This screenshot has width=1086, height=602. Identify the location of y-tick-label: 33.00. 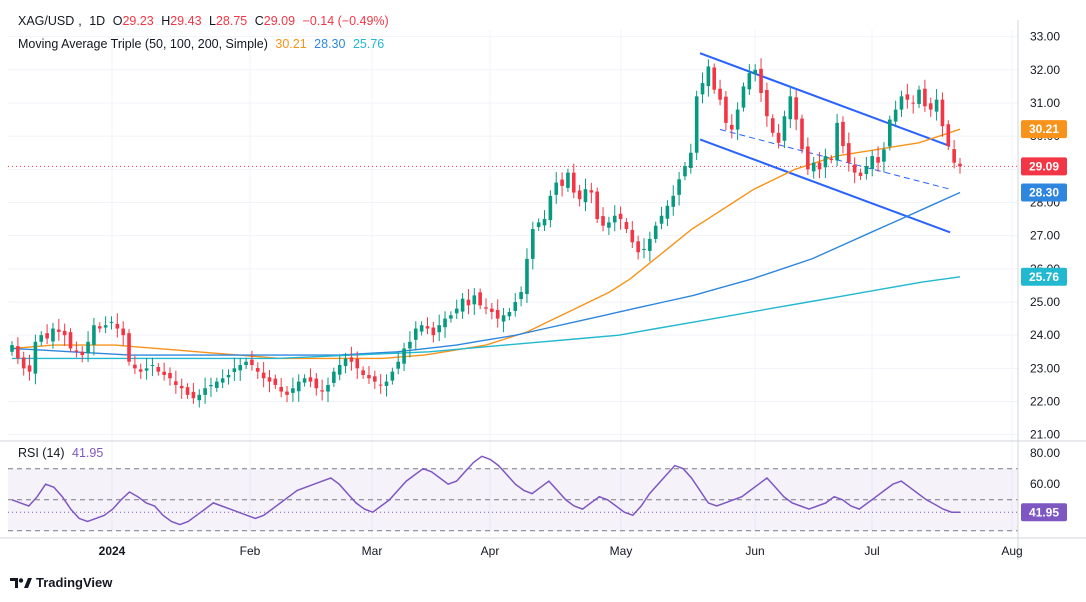
(1045, 37).